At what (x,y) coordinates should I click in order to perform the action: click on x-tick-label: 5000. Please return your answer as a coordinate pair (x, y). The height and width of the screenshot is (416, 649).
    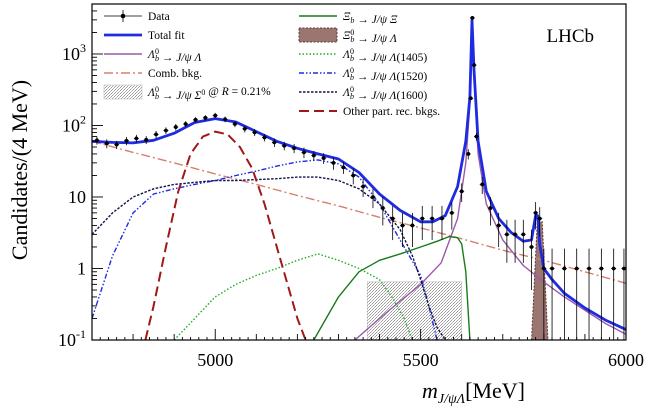
    Looking at the image, I should click on (215, 360).